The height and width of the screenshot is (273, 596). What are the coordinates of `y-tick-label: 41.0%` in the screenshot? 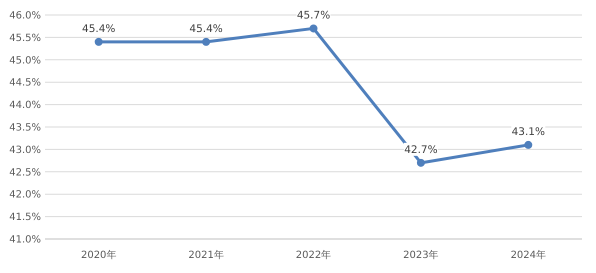 It's located at (25, 240).